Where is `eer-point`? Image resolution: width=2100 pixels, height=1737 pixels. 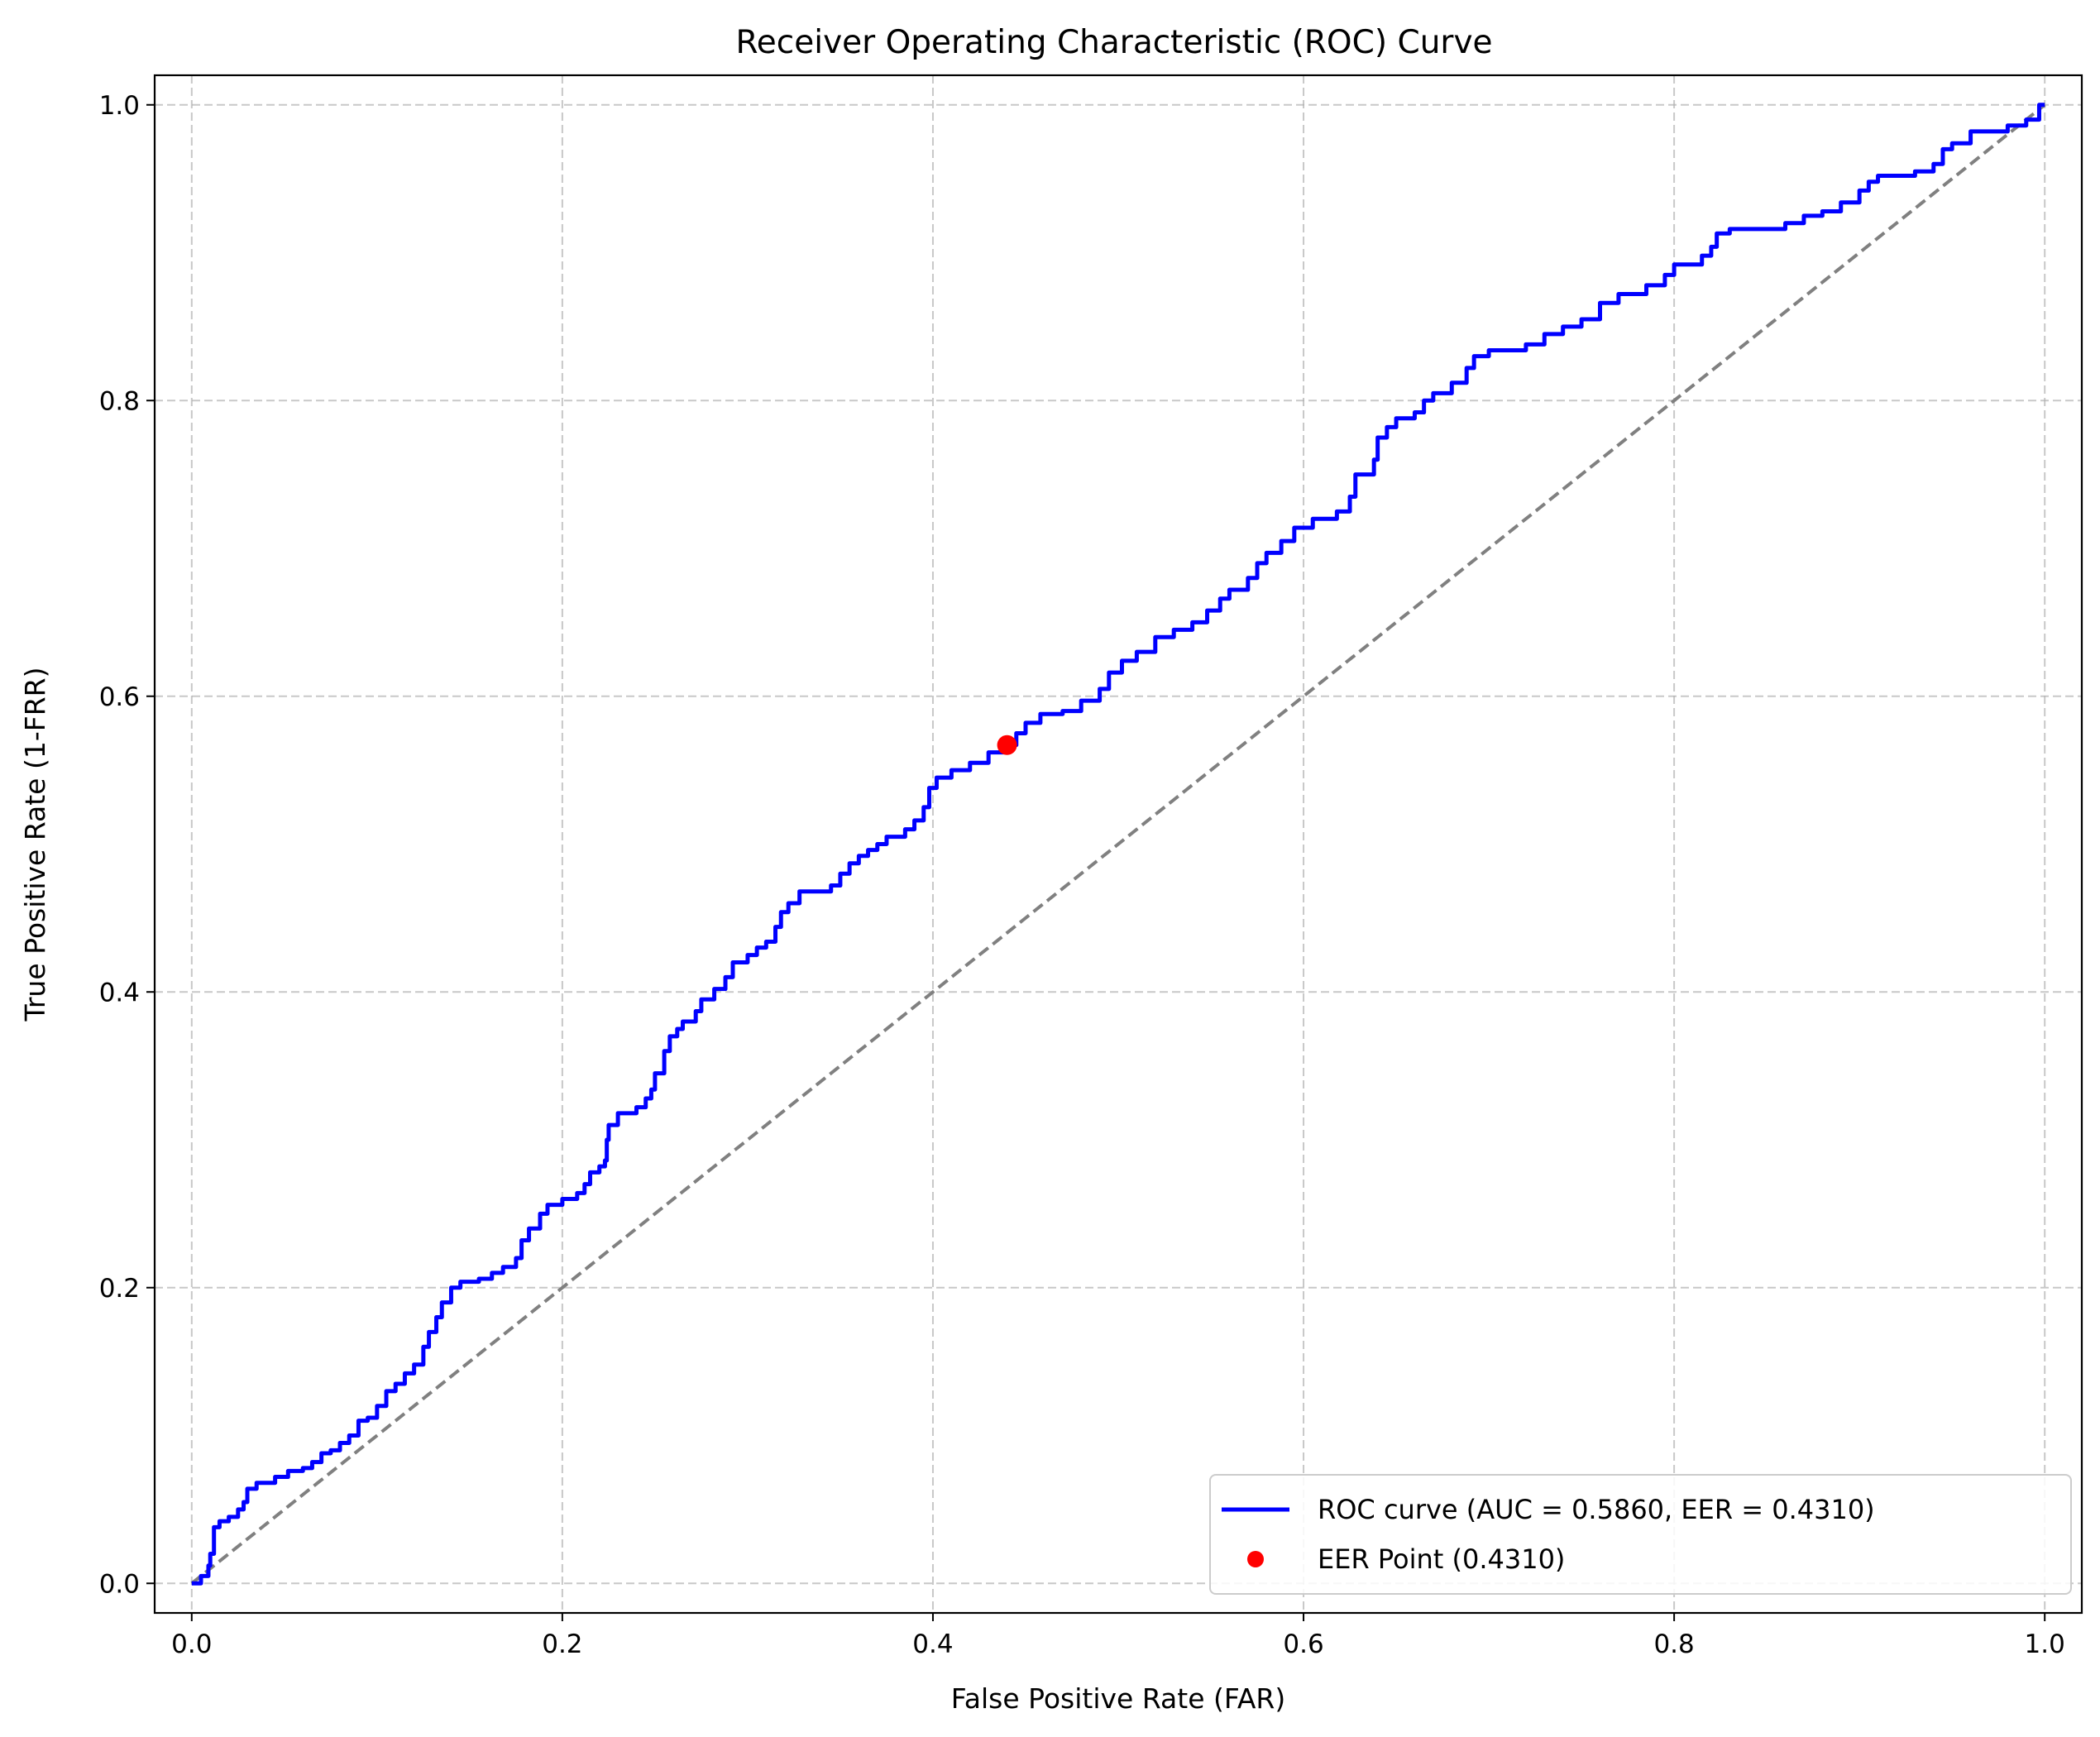 eer-point is located at coordinates (1007, 745).